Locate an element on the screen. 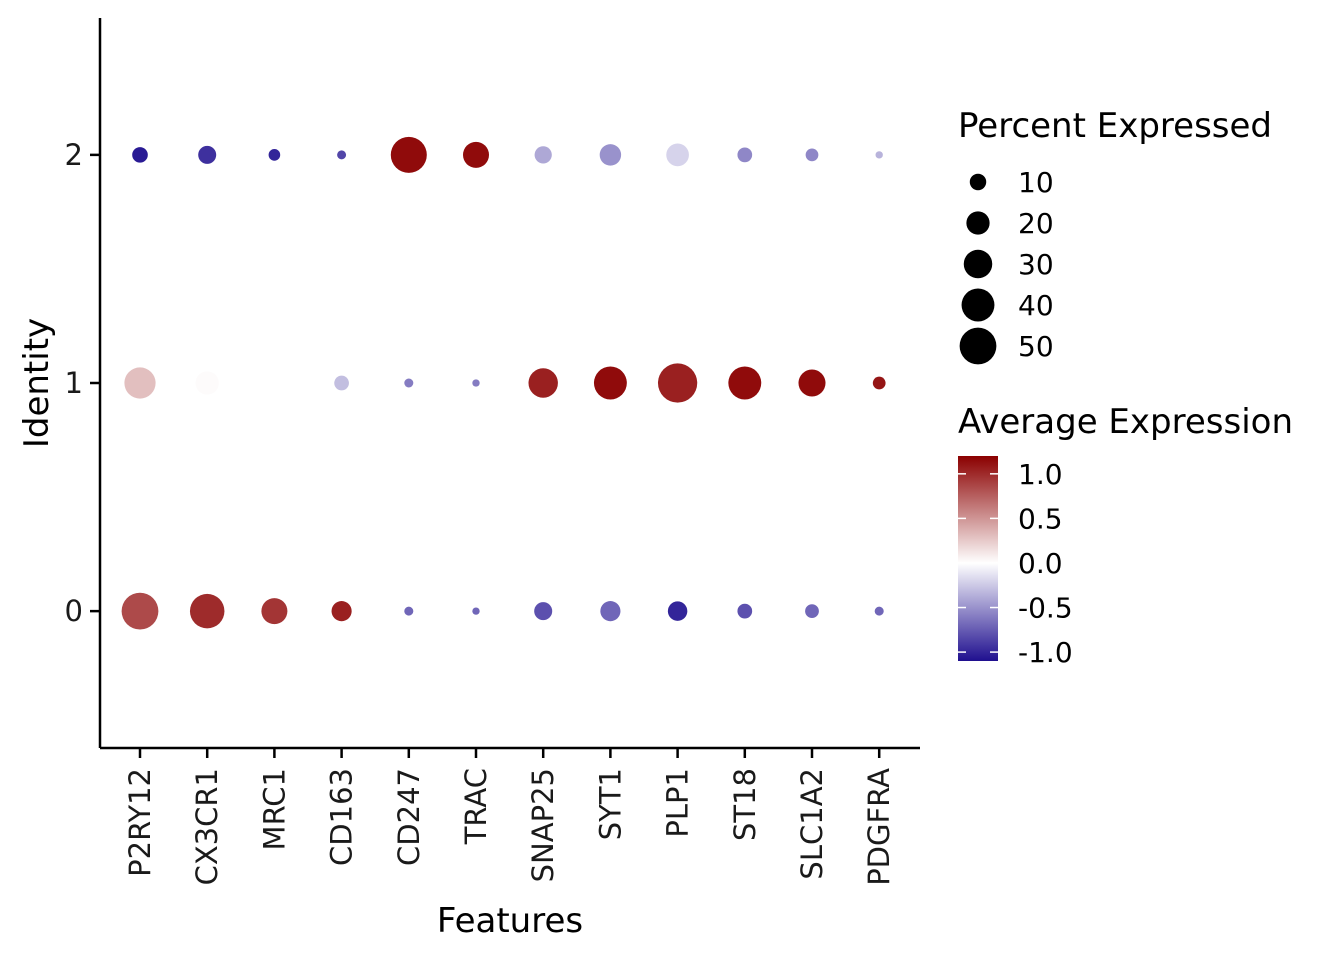 The height and width of the screenshot is (960, 1344). color-legend-title: Average Expression is located at coordinates (1125, 422).